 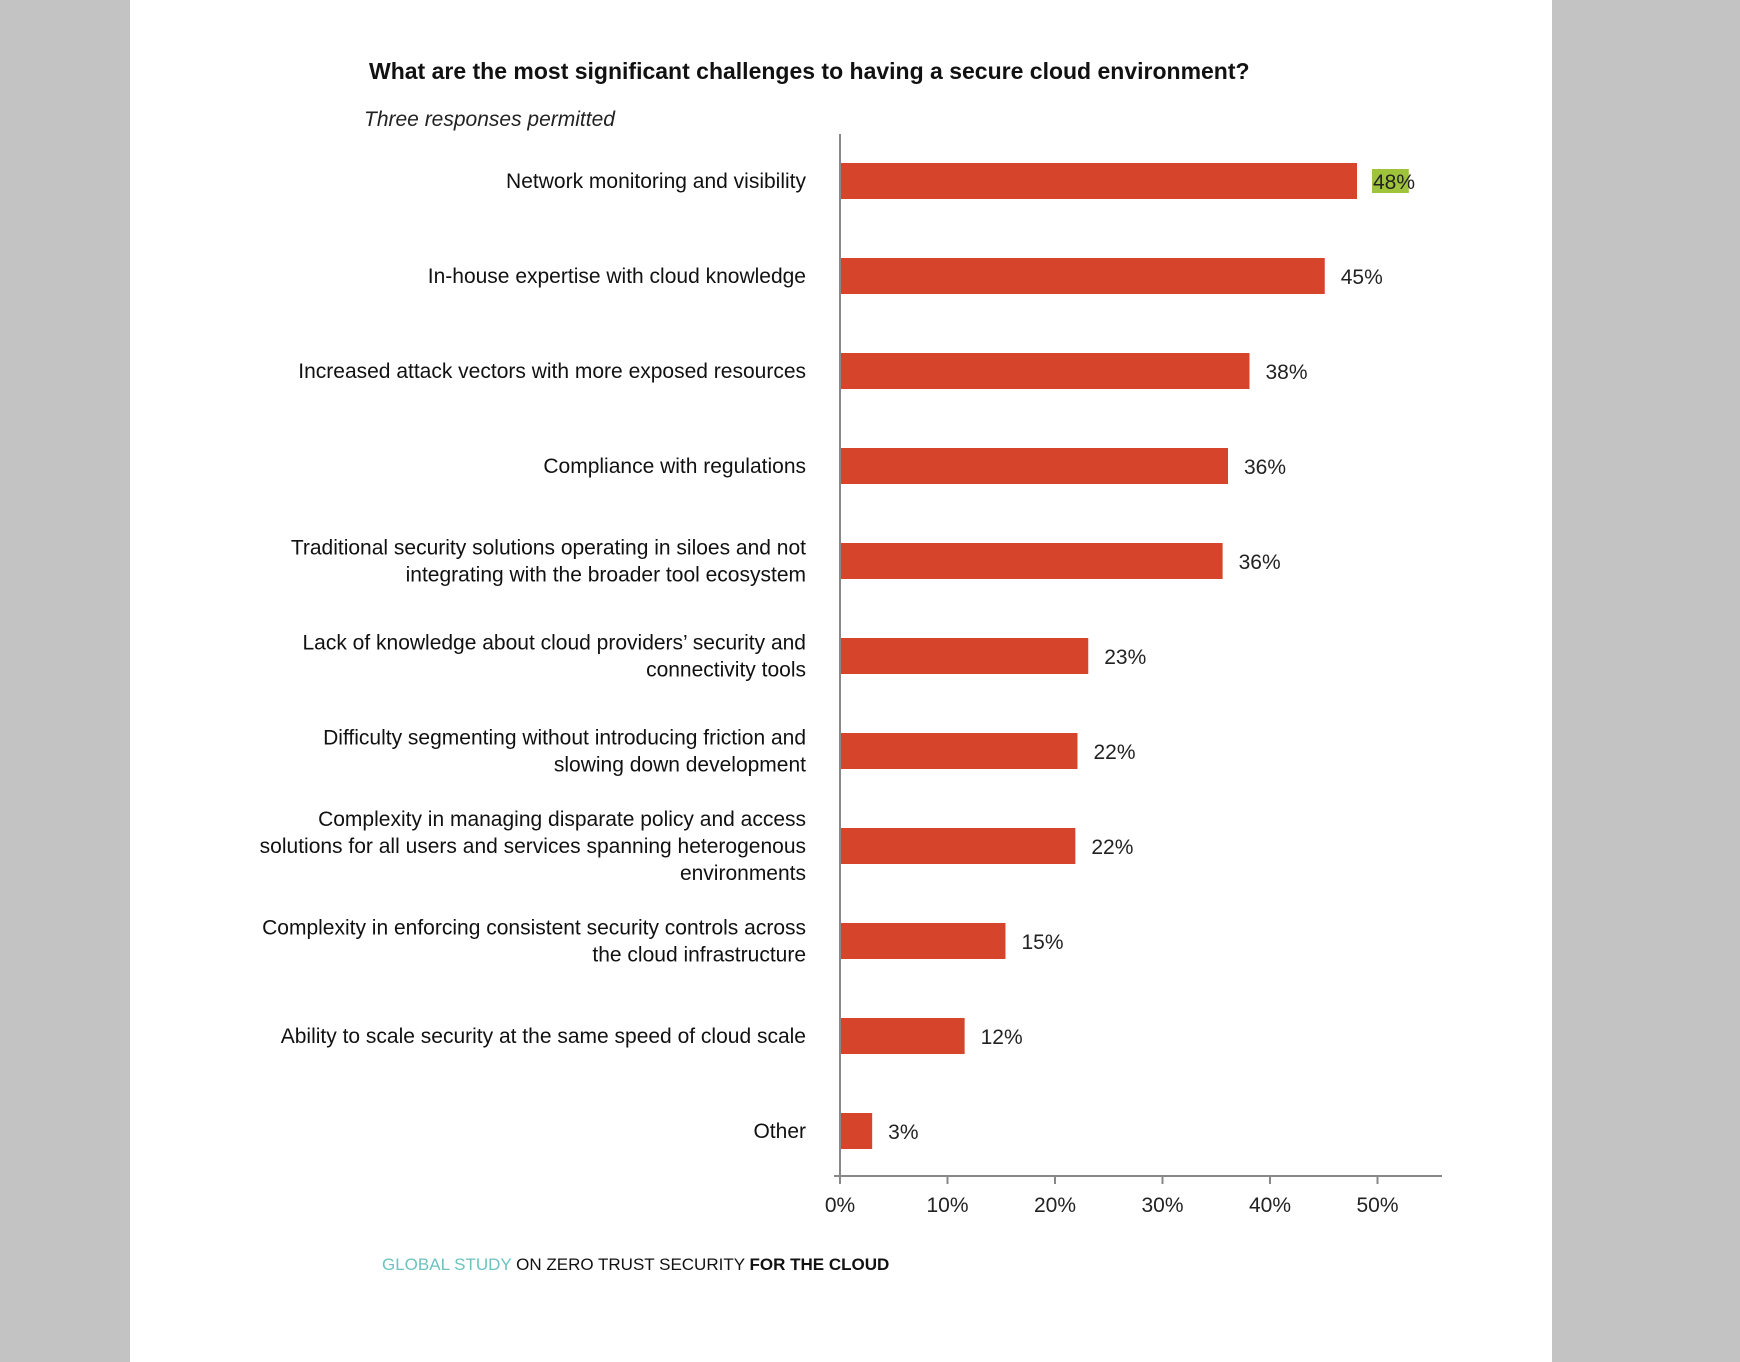 I want to click on data-label: 12%, so click(x=1002, y=1037).